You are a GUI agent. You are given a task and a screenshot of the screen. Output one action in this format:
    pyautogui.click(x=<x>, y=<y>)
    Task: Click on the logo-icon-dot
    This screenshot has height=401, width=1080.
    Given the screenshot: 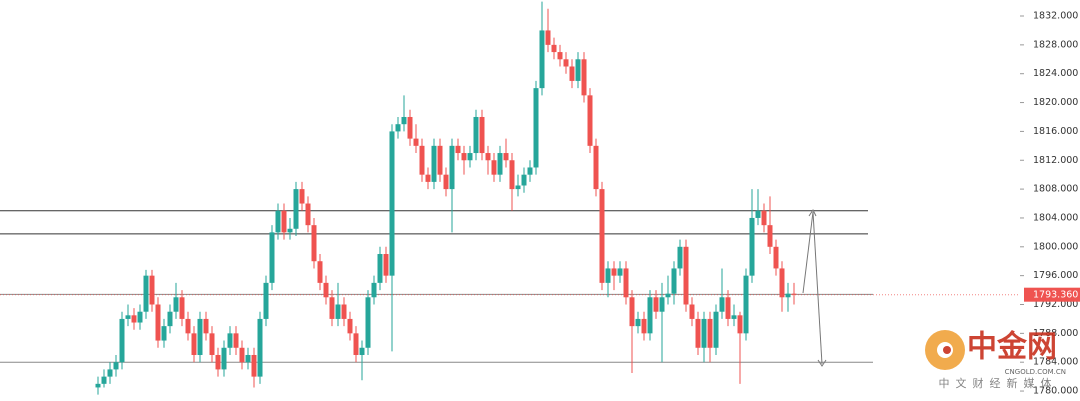 What is the action you would take?
    pyautogui.click(x=947, y=350)
    